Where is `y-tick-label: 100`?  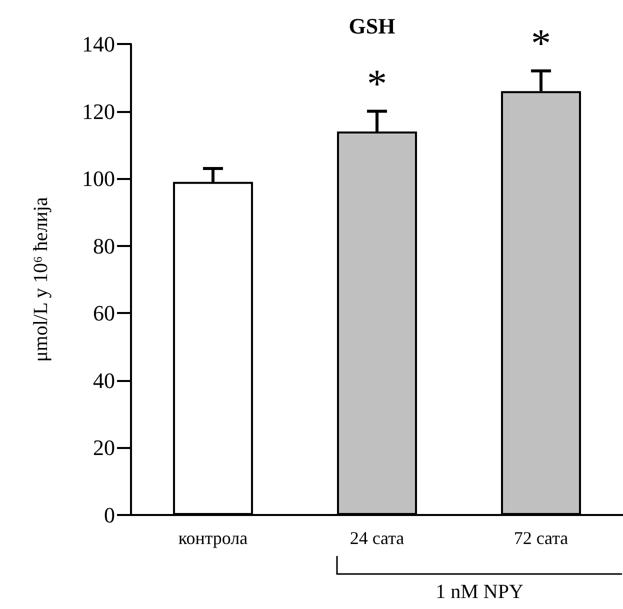 y-tick-label: 100 is located at coordinates (98, 179).